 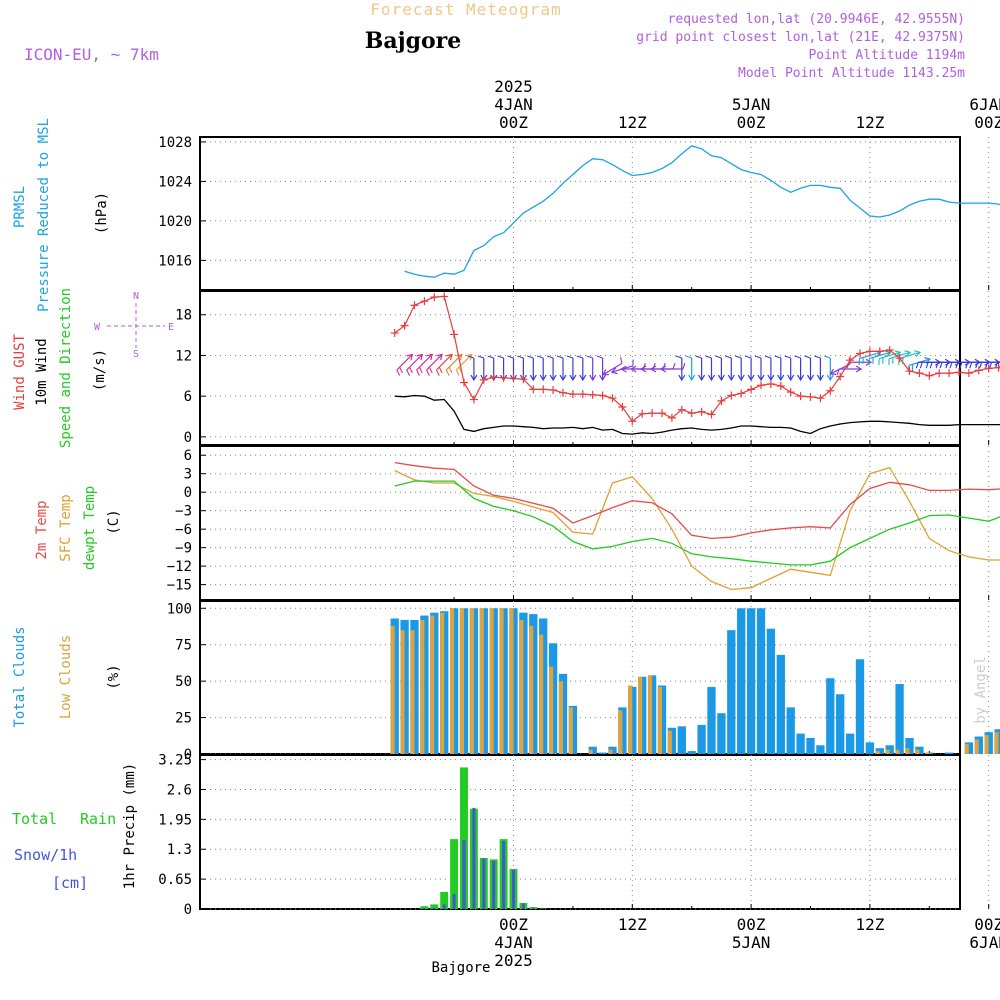 What do you see at coordinates (587, 368) in the screenshot?
I see `wind-panel: 0 6 12 18` at bounding box center [587, 368].